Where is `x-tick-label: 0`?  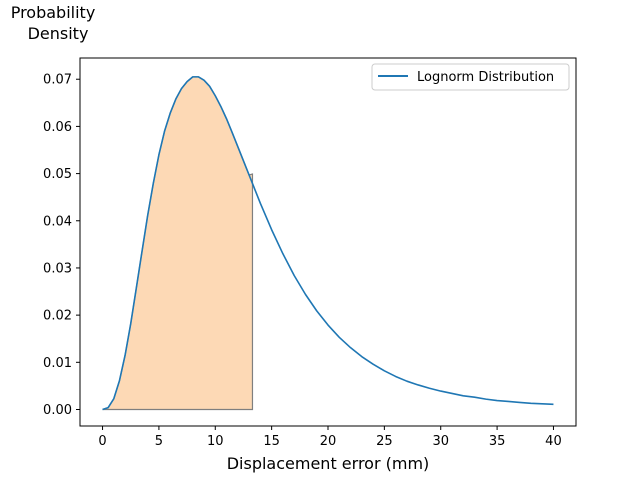
x-tick-label: 0 is located at coordinates (102, 441).